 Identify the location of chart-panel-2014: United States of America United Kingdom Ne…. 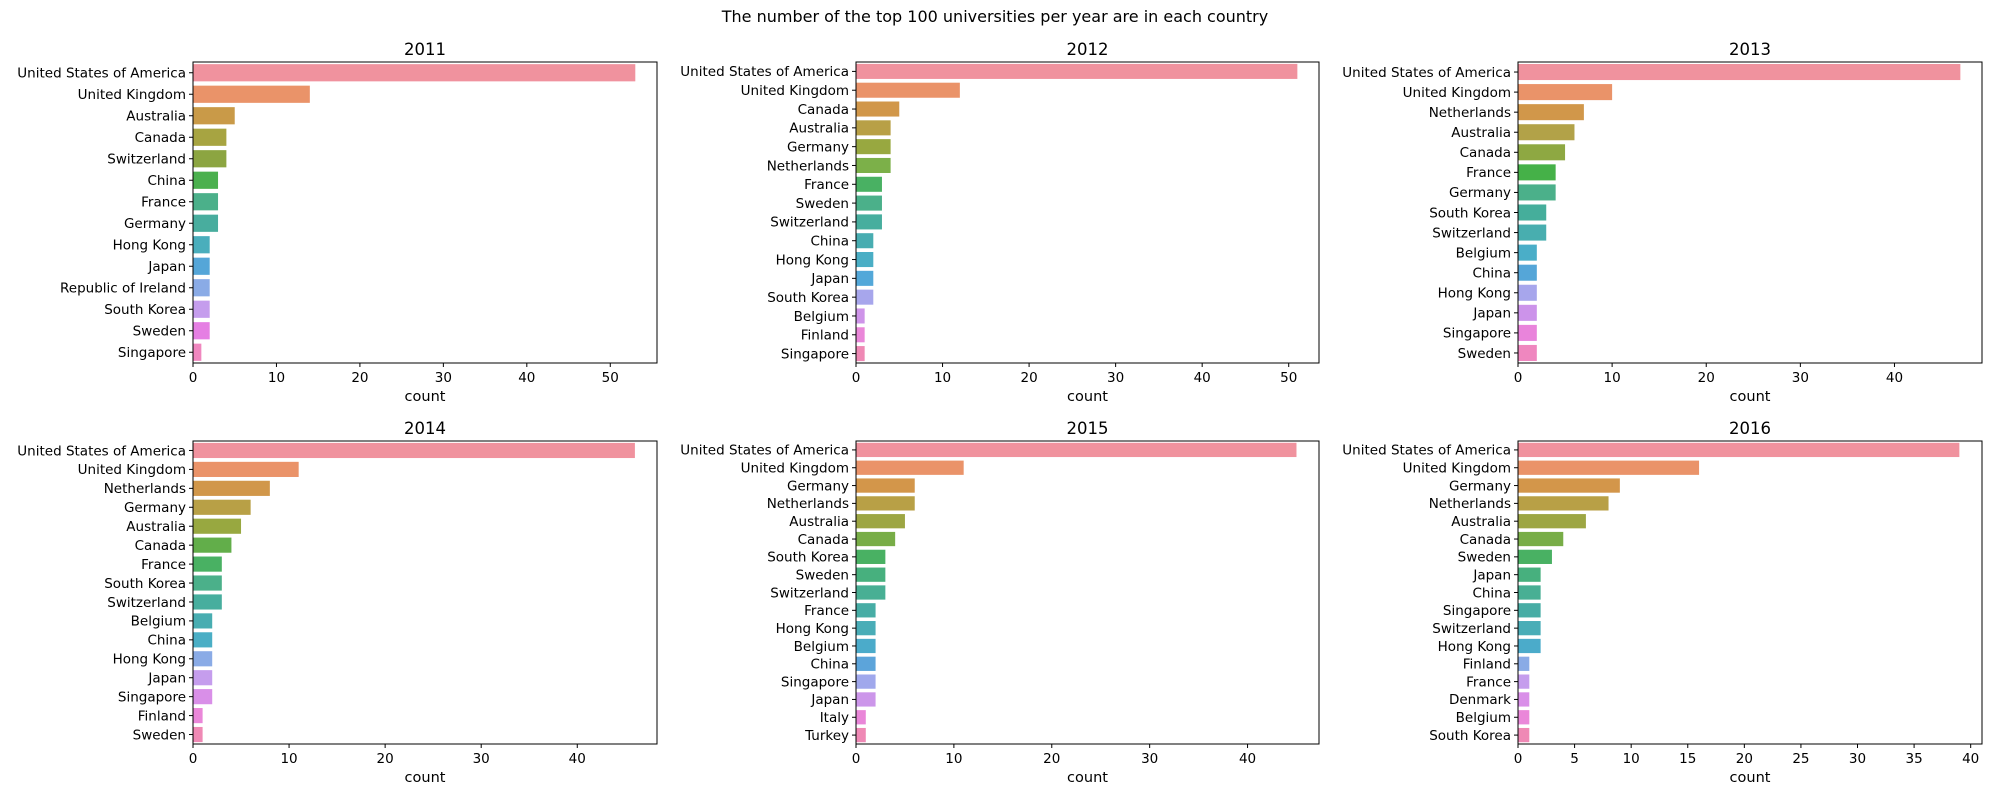
(337, 602).